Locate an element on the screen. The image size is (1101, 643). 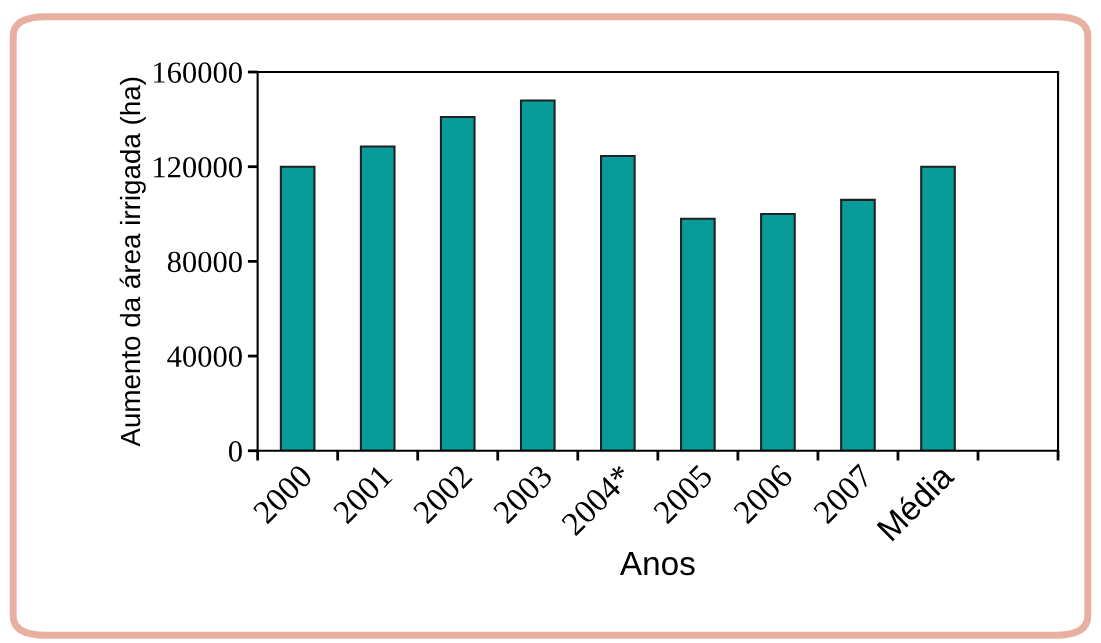
y-tick-label: 0 is located at coordinates (235, 451).